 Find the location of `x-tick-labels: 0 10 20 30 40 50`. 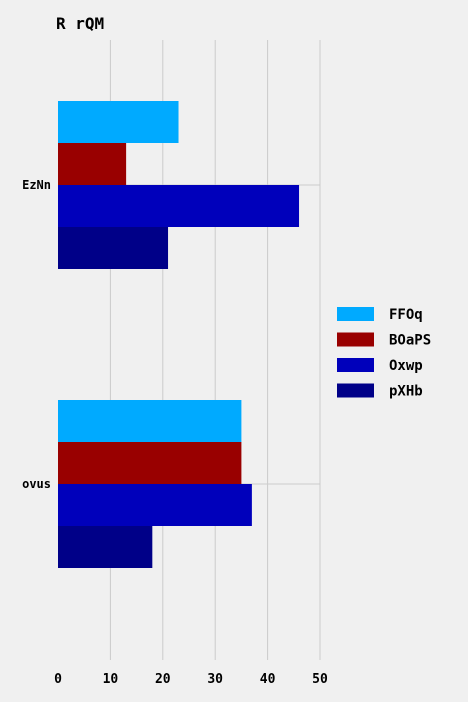

x-tick-labels: 0 10 20 30 40 50 is located at coordinates (191, 679).